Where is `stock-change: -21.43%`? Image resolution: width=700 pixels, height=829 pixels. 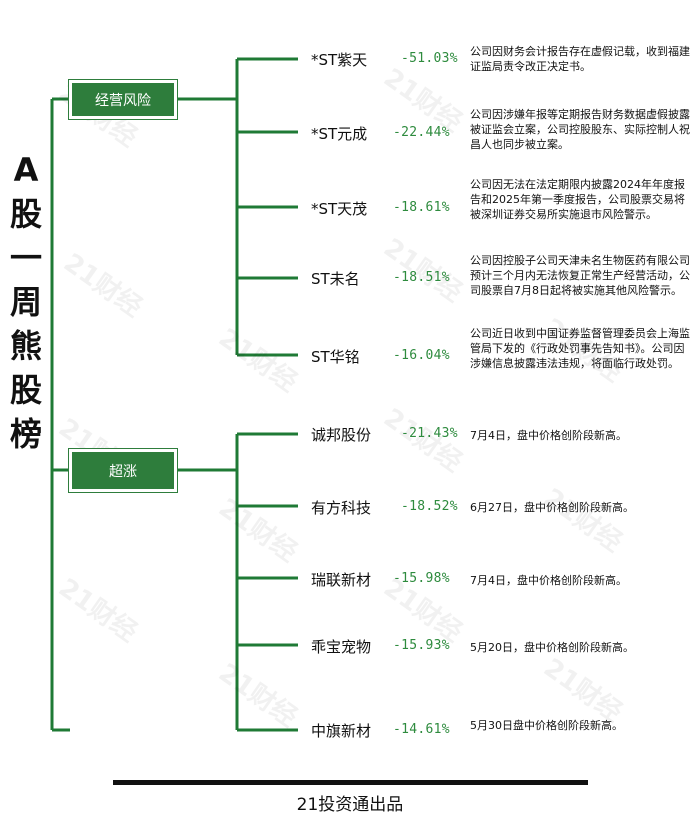
stock-change: -21.43% is located at coordinates (429, 433).